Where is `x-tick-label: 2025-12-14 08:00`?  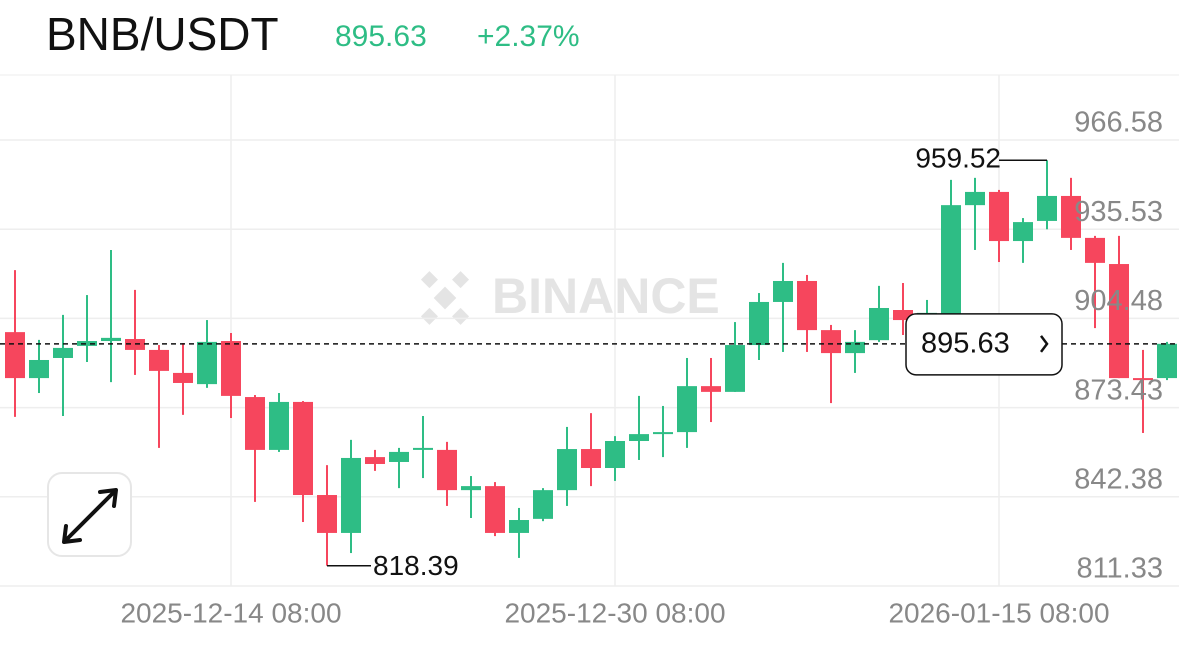
x-tick-label: 2025-12-14 08:00 is located at coordinates (230, 612).